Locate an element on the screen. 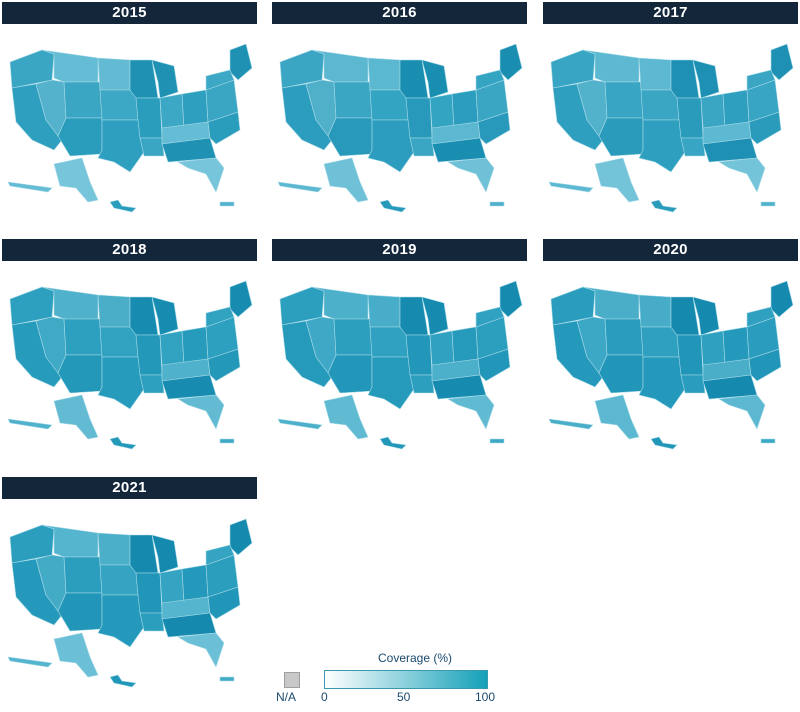 The width and height of the screenshot is (800, 712). map-panel-5: 2020 is located at coordinates (670, 354).